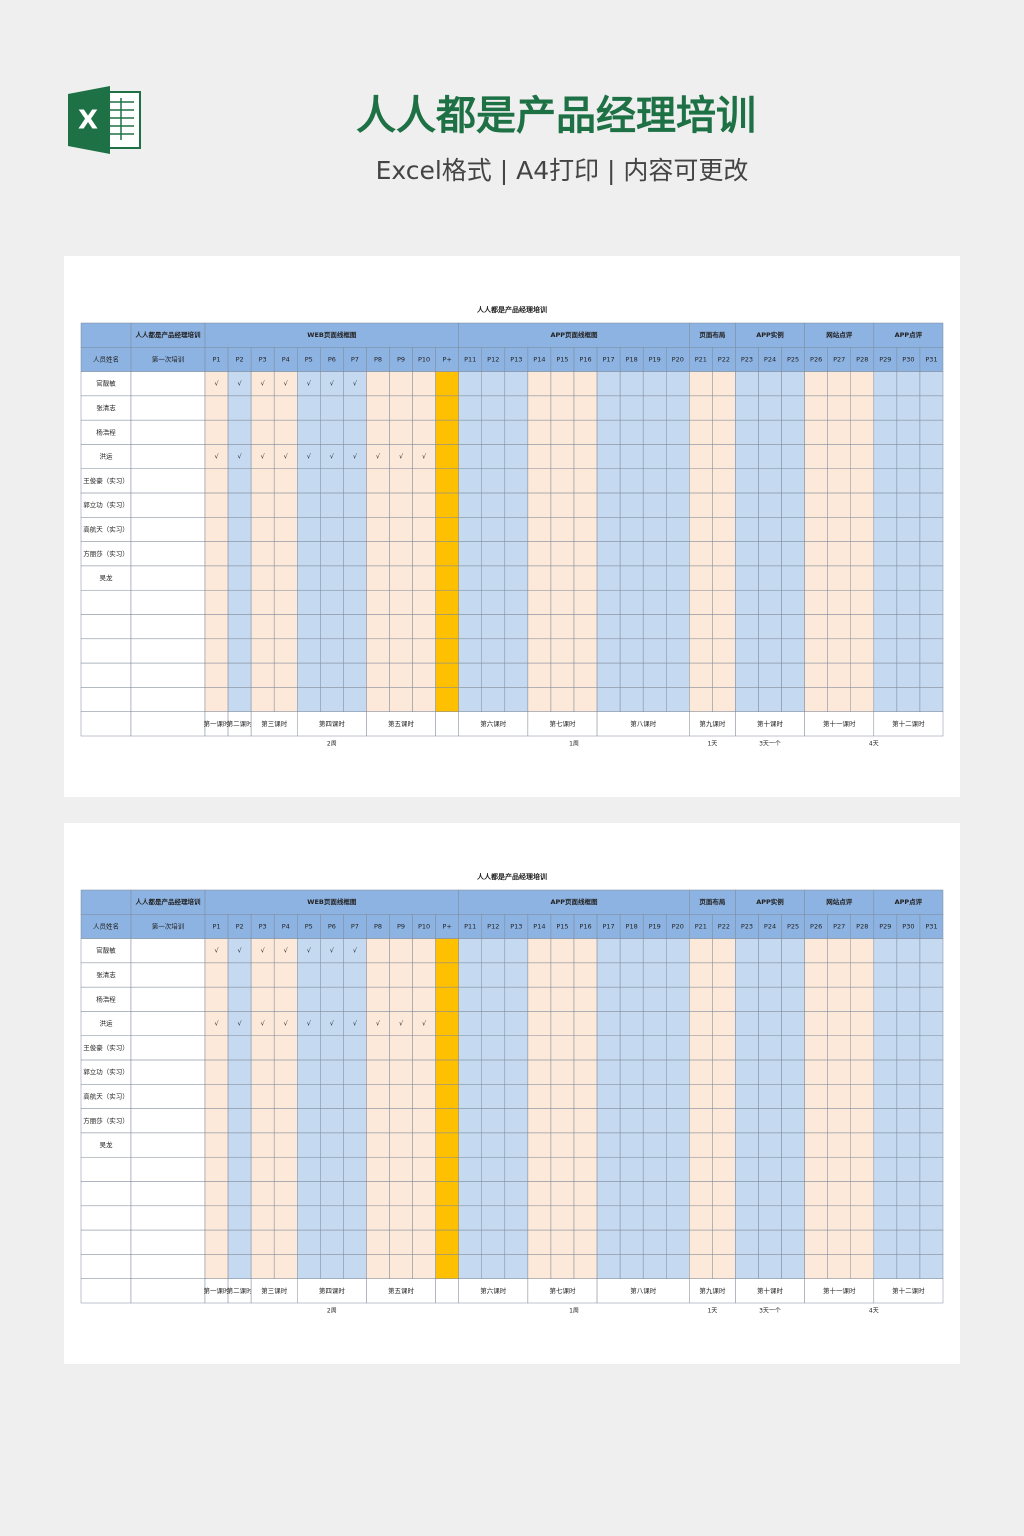 This screenshot has height=1536, width=1024. Describe the element at coordinates (378, 359) in the screenshot. I see `column-header: P8` at that location.